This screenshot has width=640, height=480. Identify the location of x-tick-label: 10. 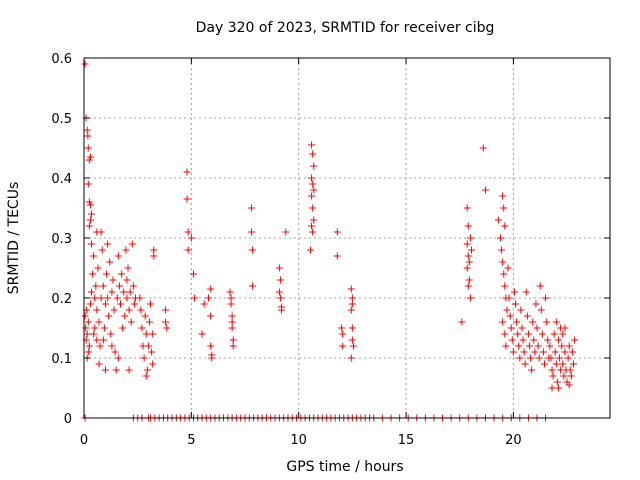
(298, 440).